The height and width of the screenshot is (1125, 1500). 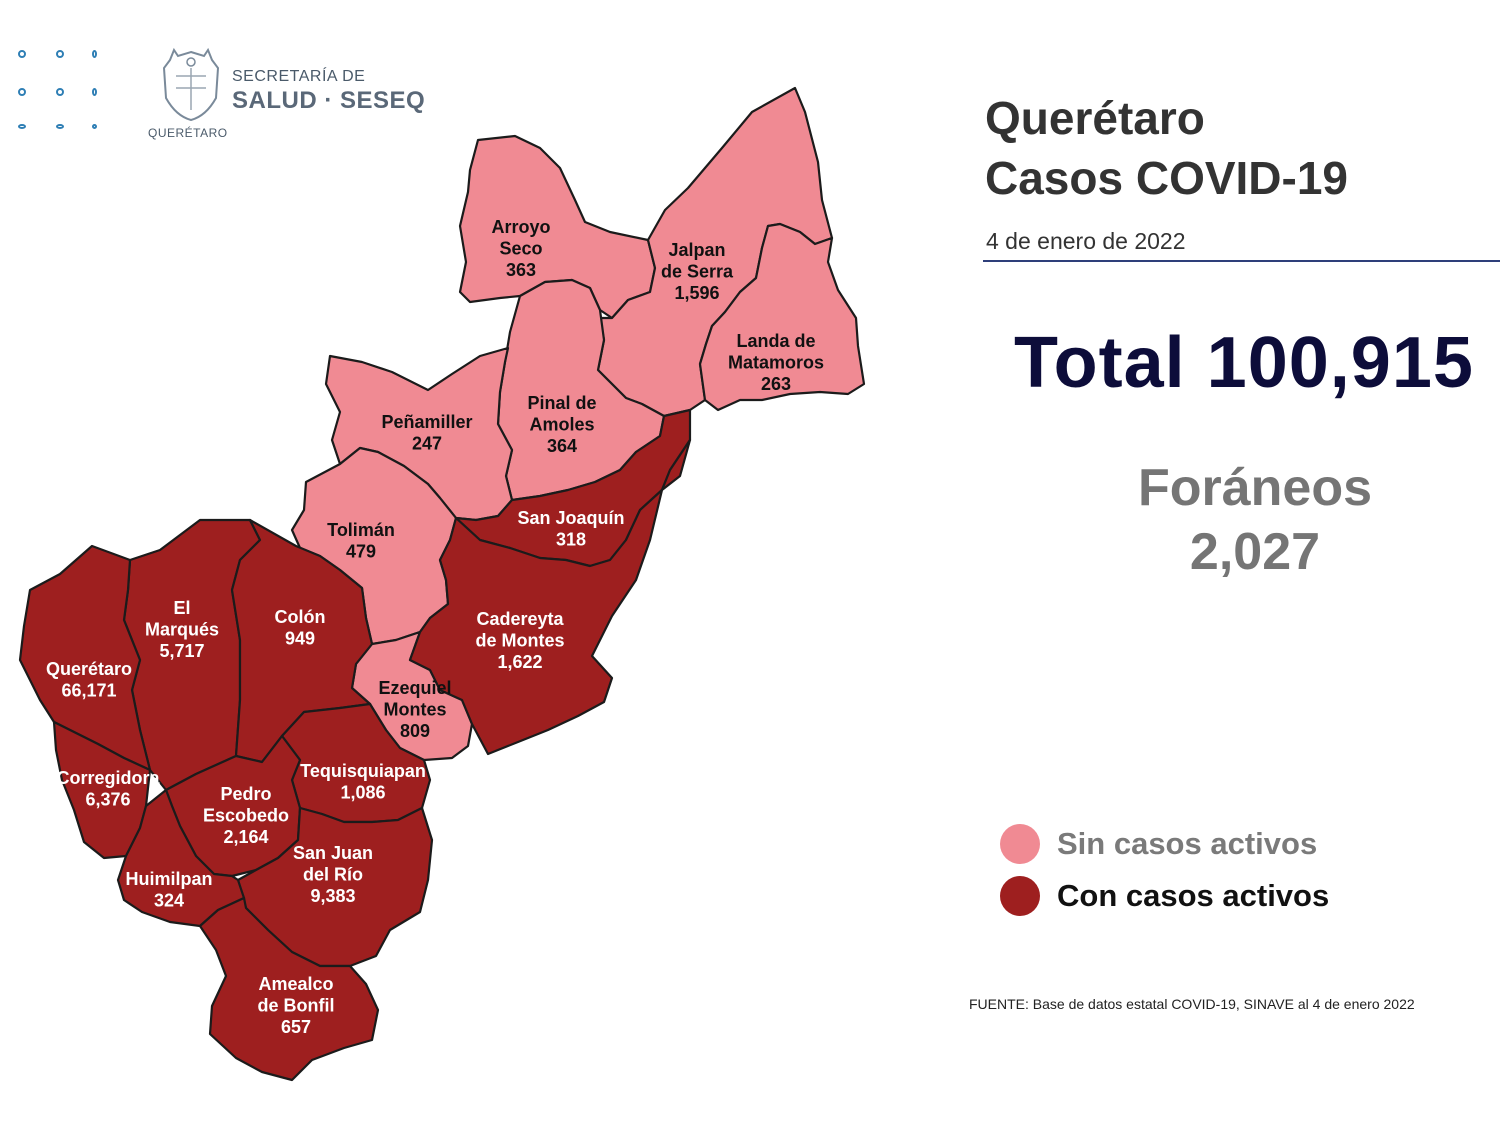 I want to click on label-el-marques: El Marqués 5,717, so click(x=182, y=629).